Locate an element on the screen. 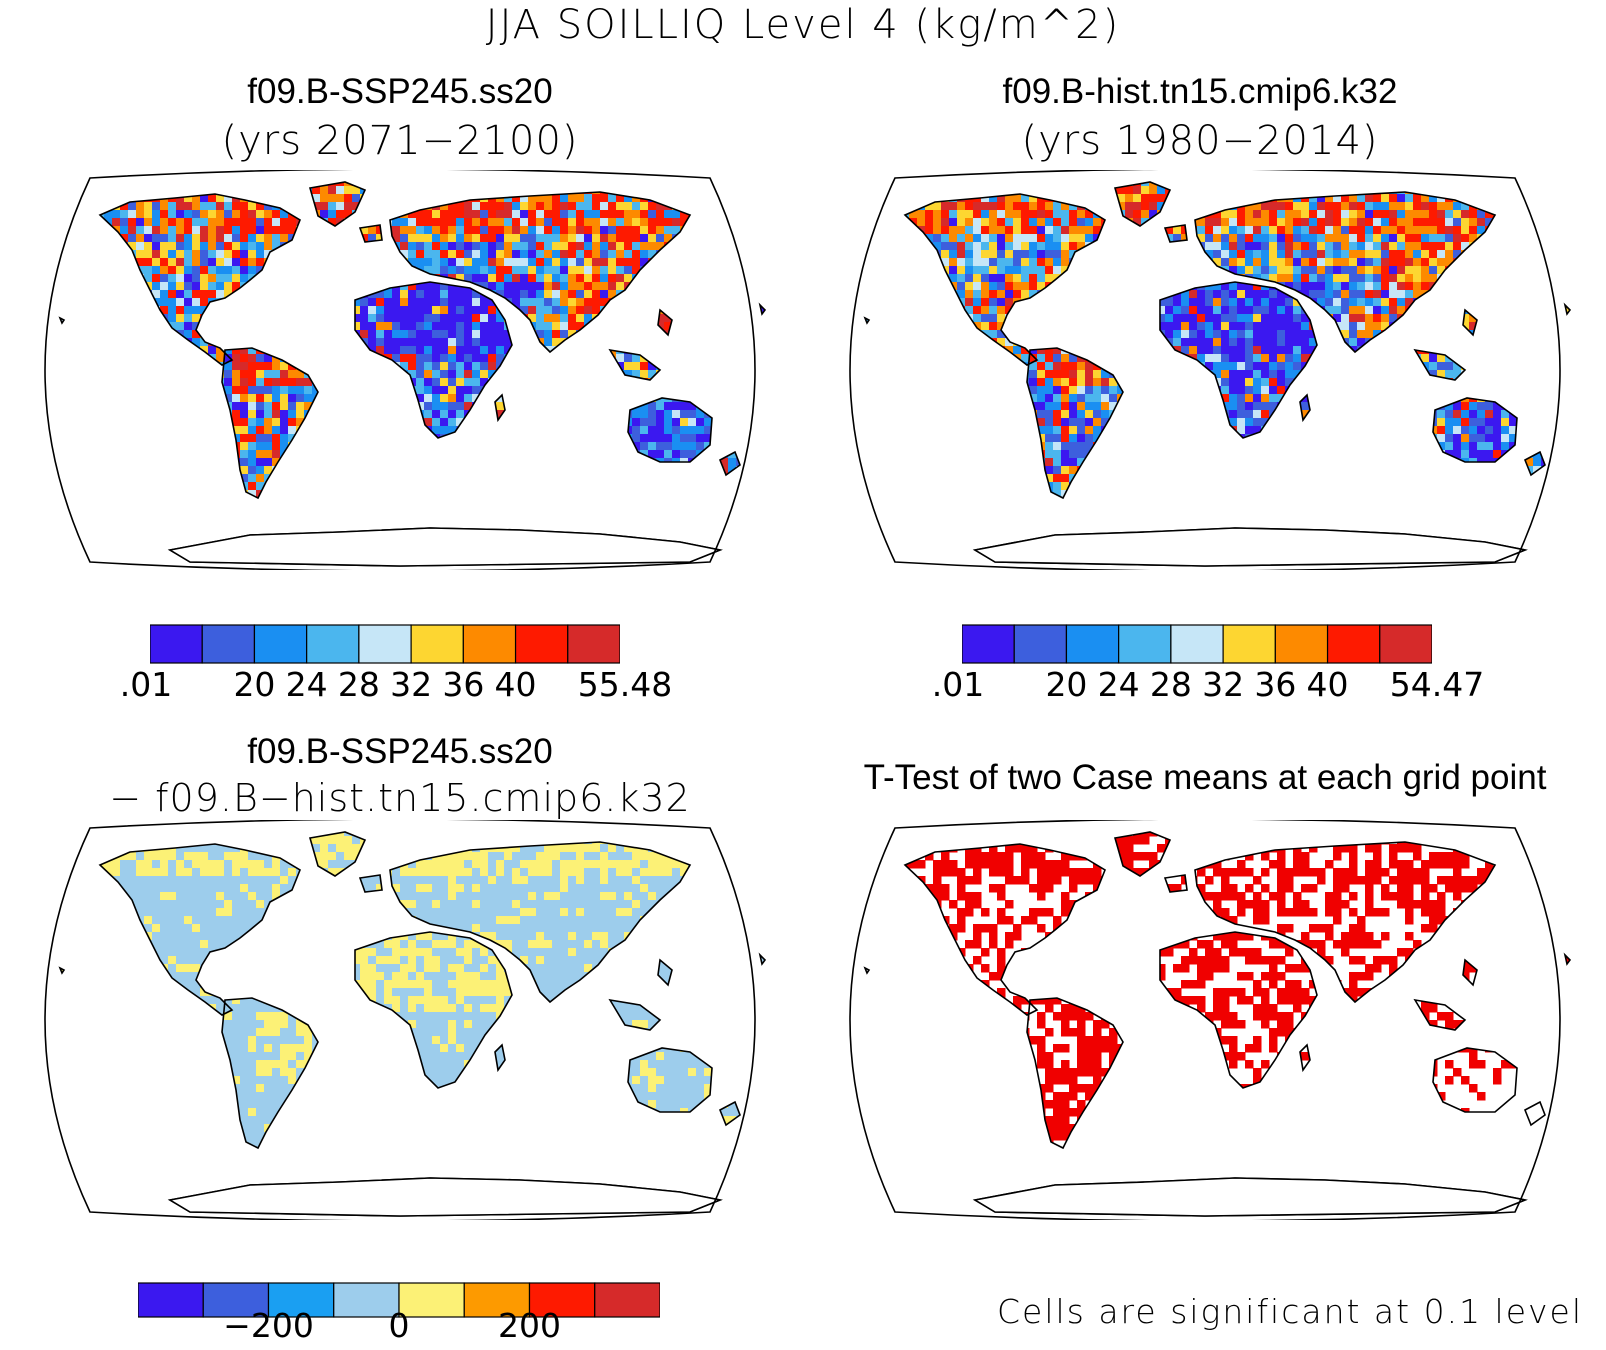 This screenshot has height=1350, width=1606. map-panel4 is located at coordinates (1210, 1020).